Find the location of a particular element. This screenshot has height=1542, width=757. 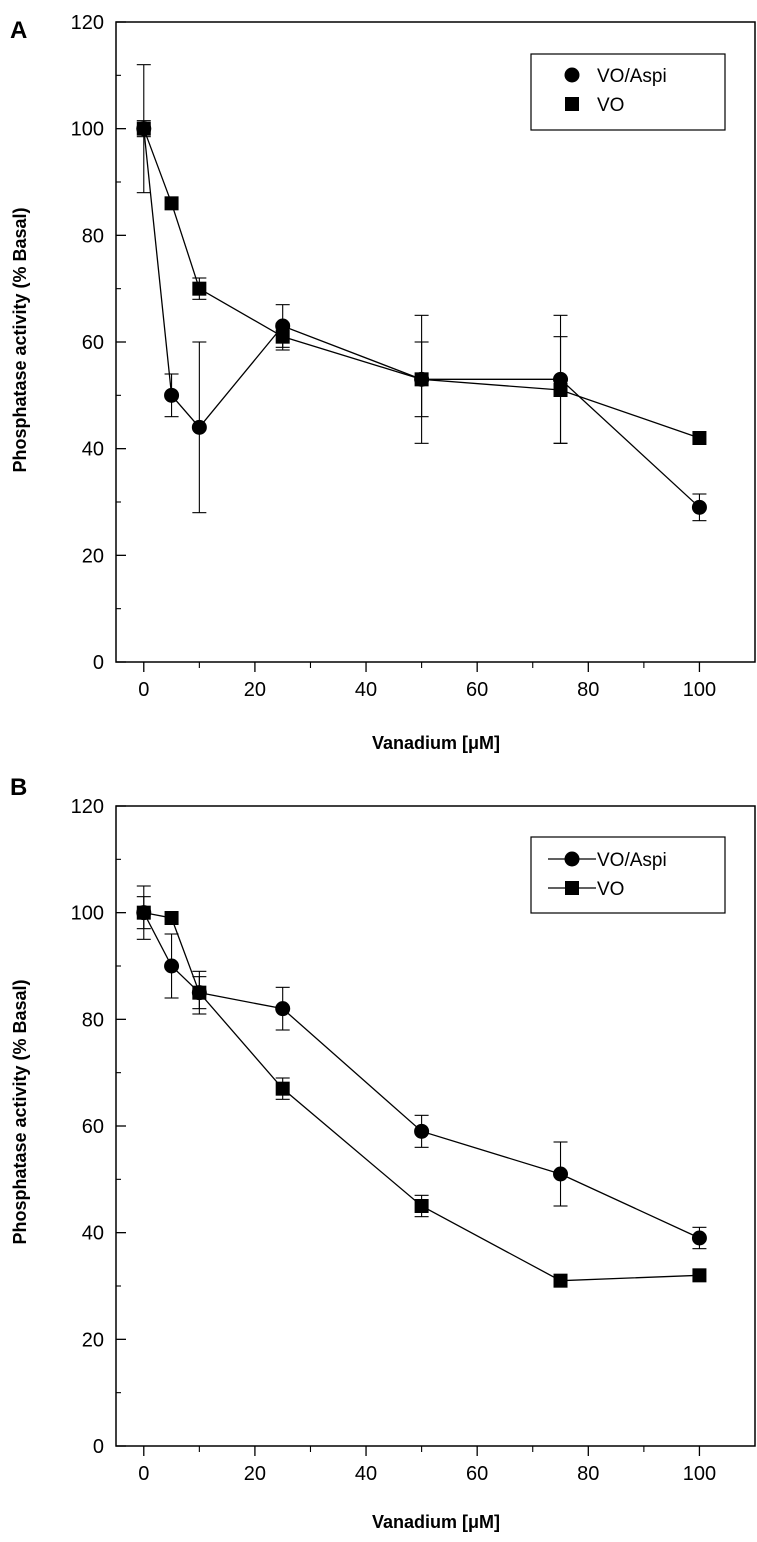

panel-label-a: A is located at coordinates (18, 30).